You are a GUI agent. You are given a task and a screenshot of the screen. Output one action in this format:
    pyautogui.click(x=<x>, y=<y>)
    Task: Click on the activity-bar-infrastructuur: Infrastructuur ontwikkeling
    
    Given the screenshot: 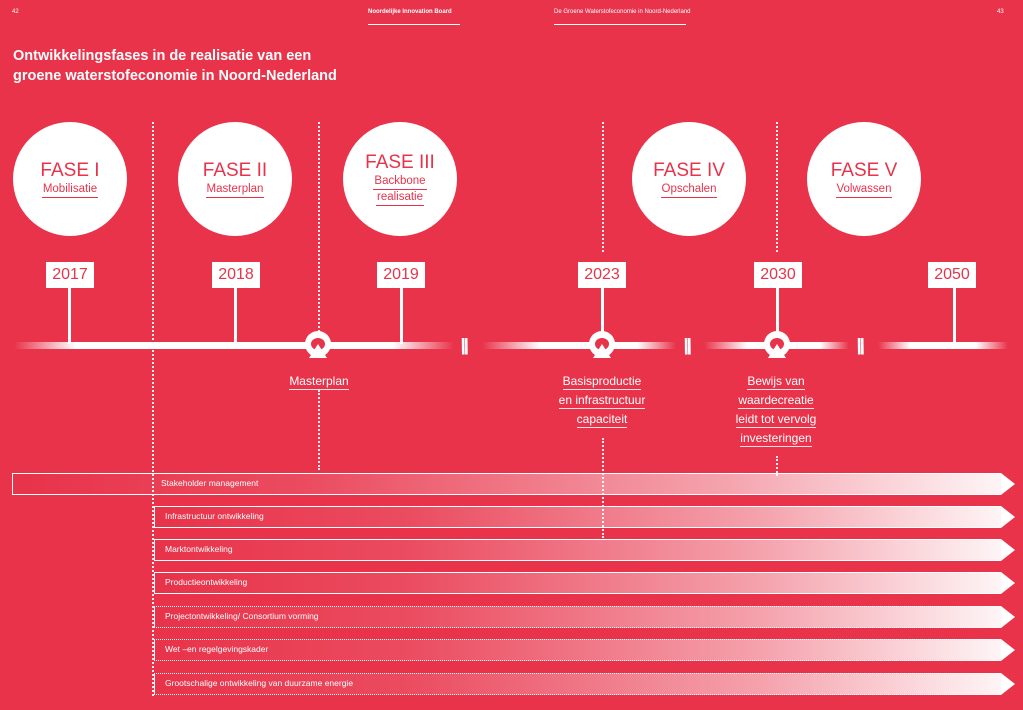 What is the action you would take?
    pyautogui.click(x=584, y=517)
    